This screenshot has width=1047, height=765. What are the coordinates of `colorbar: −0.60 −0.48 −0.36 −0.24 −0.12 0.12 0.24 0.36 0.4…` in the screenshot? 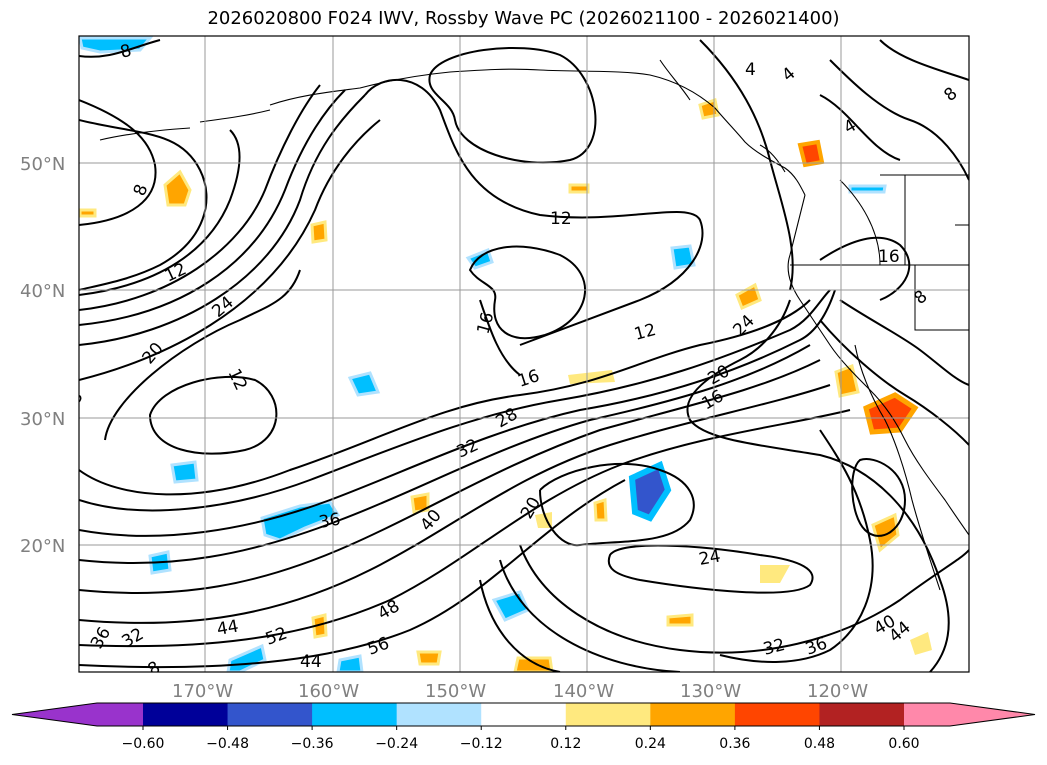 It's located at (523, 727).